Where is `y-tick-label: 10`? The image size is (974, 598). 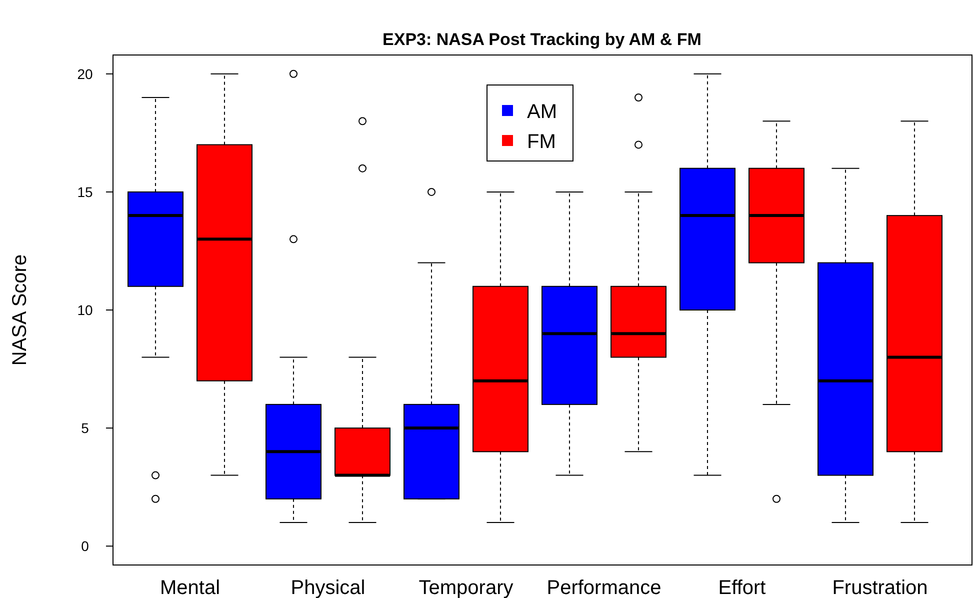 y-tick-label: 10 is located at coordinates (85, 310).